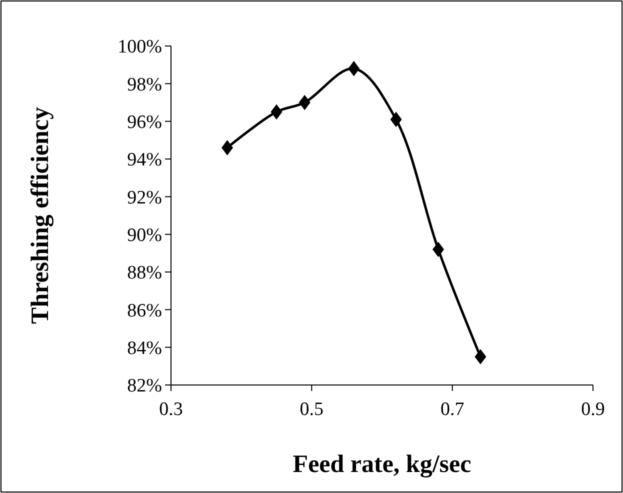 Image resolution: width=623 pixels, height=493 pixels. Describe the element at coordinates (144, 311) in the screenshot. I see `y-tick-label: 86%` at that location.